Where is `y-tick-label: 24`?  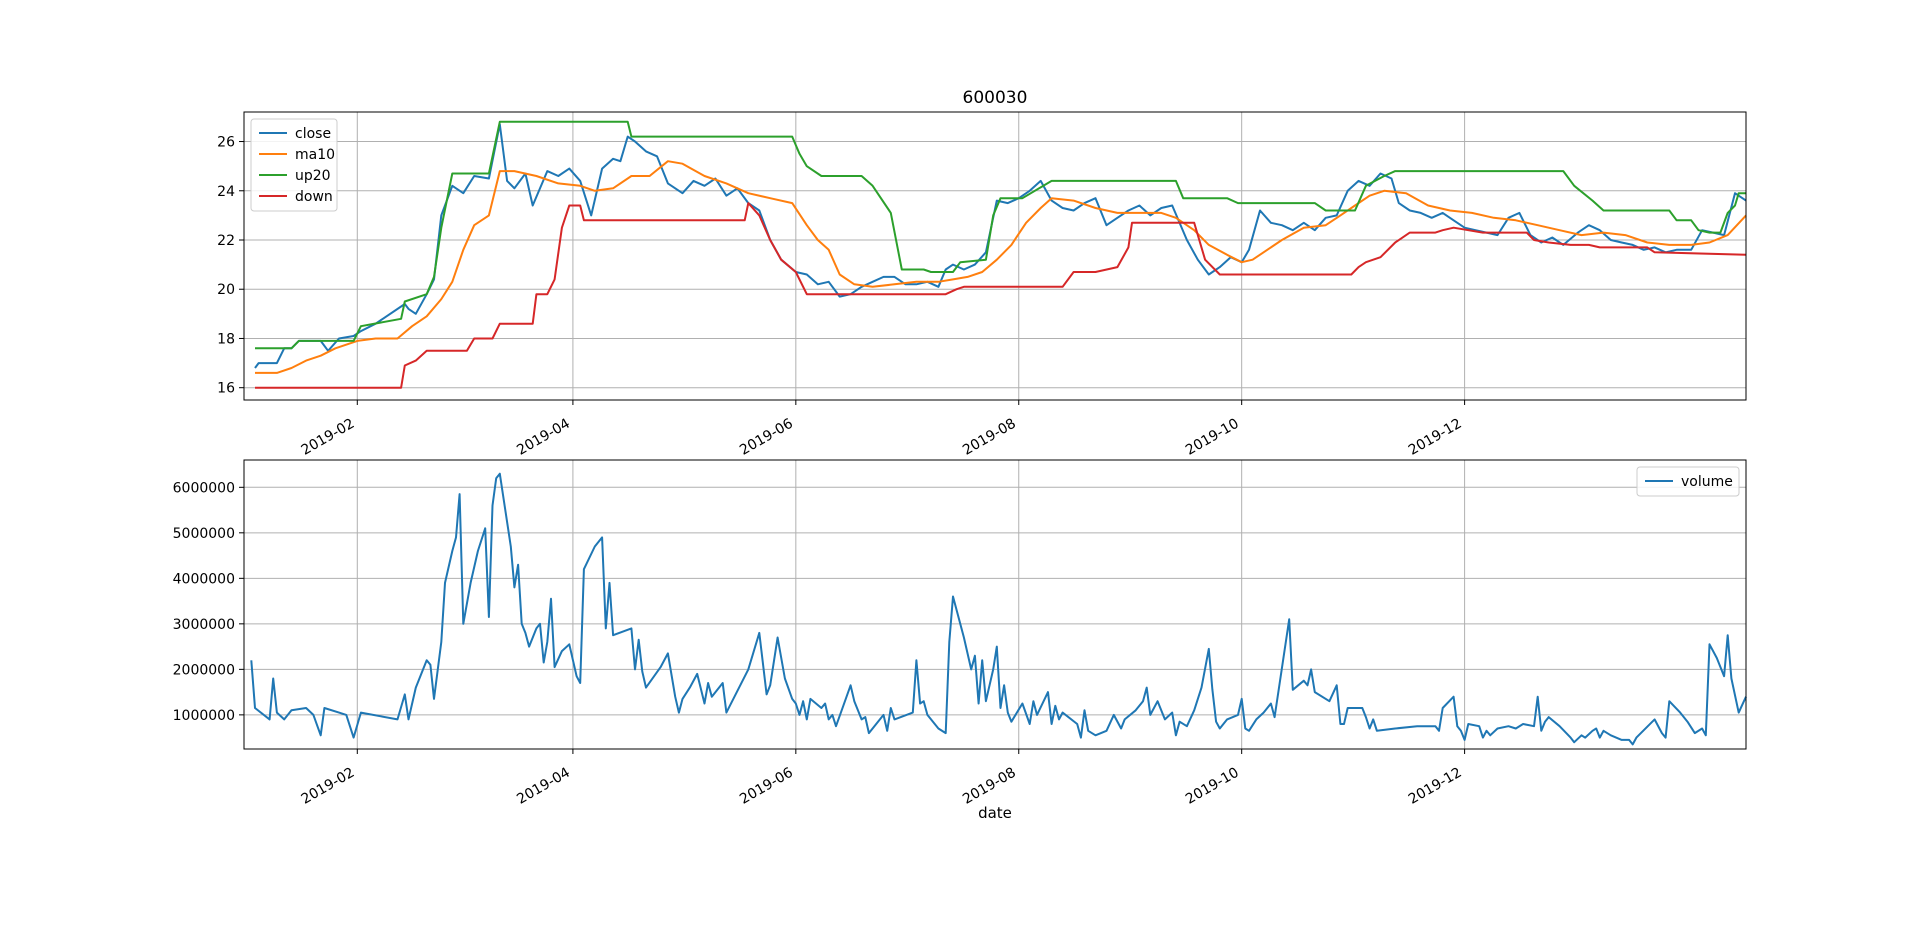
y-tick-label: 24 is located at coordinates (226, 192).